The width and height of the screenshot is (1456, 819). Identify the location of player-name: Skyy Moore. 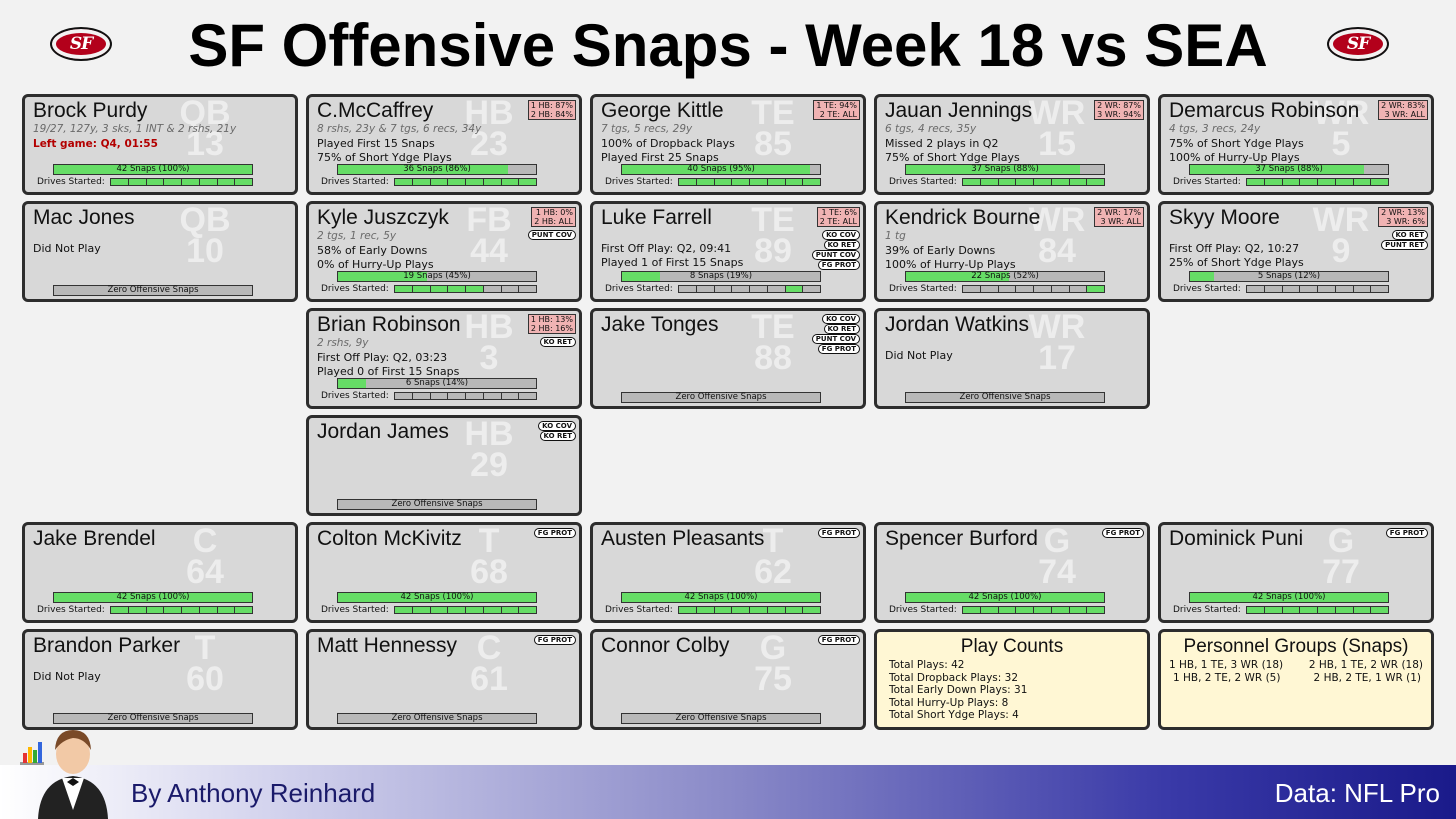
(1224, 217).